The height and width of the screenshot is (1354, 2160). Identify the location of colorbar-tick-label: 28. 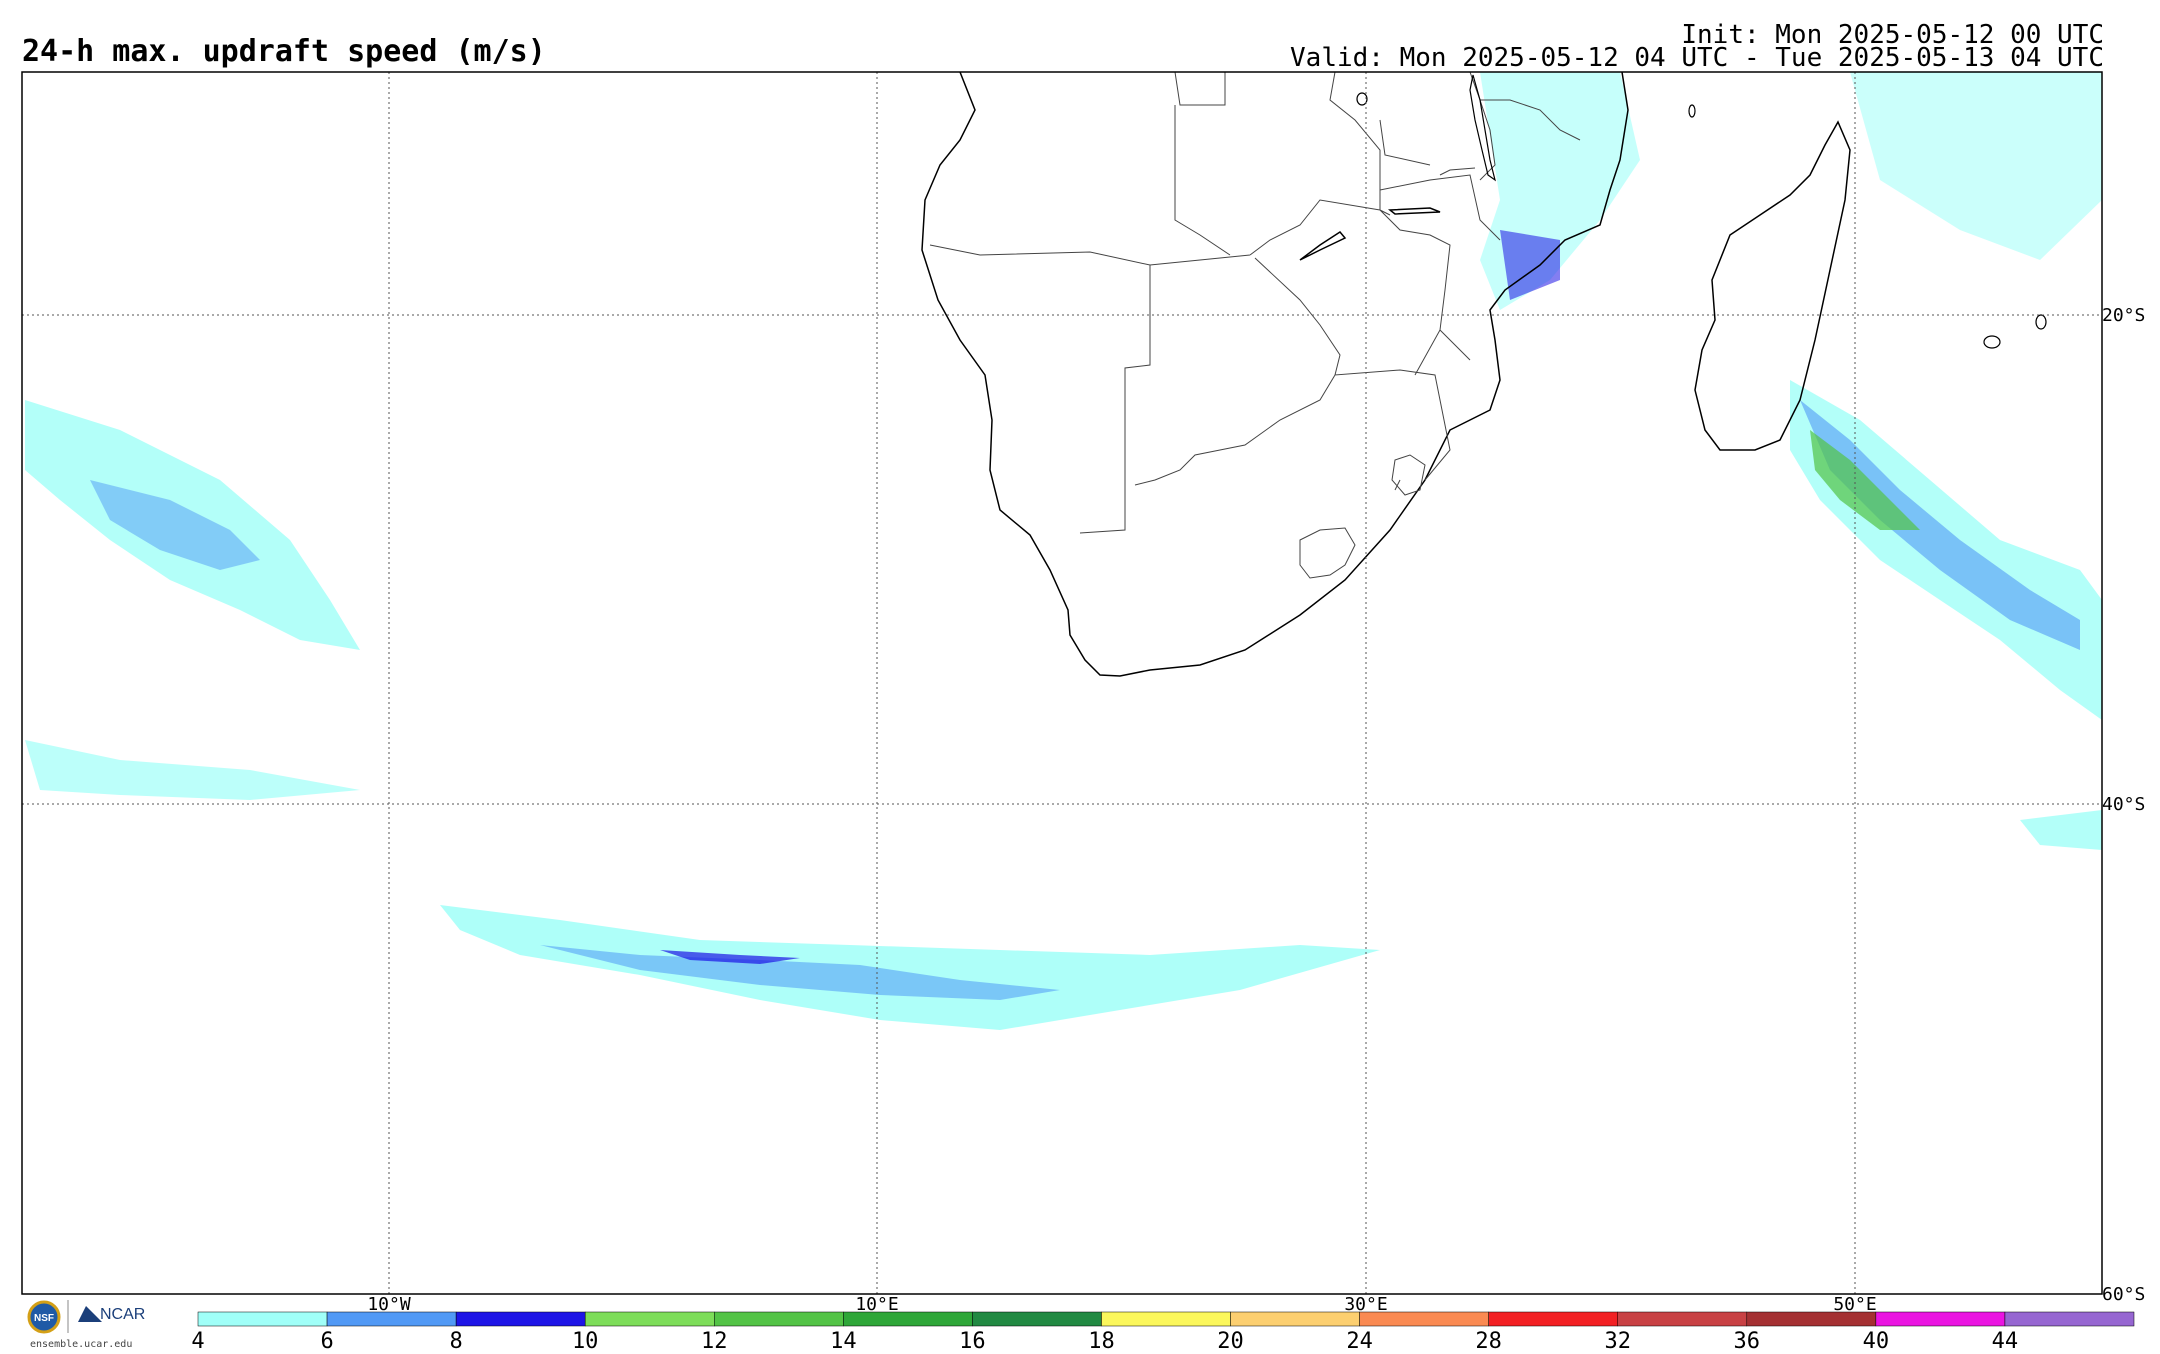
(1488, 1341).